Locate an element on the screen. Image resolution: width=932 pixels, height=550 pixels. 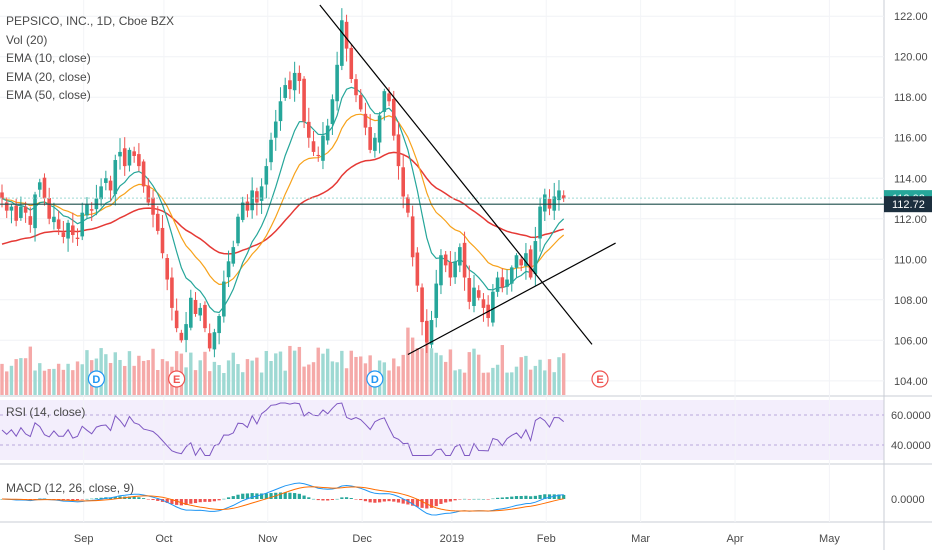
legend-ema20: EMA (20, close) is located at coordinates (48, 76).